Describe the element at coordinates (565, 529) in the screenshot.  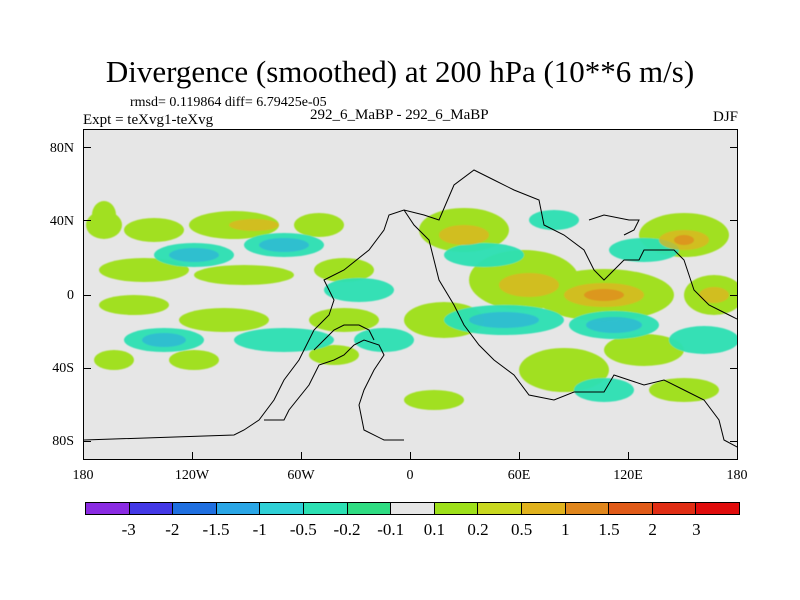
I see `colorbar-label: 1` at that location.